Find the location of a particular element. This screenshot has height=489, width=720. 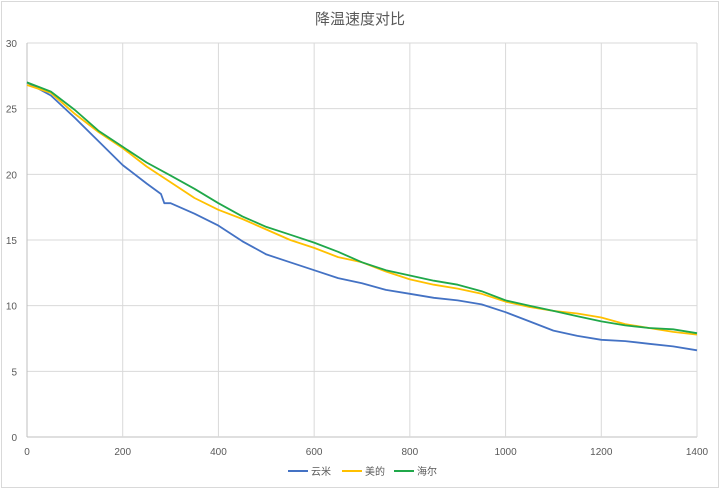

y-tick-label: 0 is located at coordinates (14, 438).